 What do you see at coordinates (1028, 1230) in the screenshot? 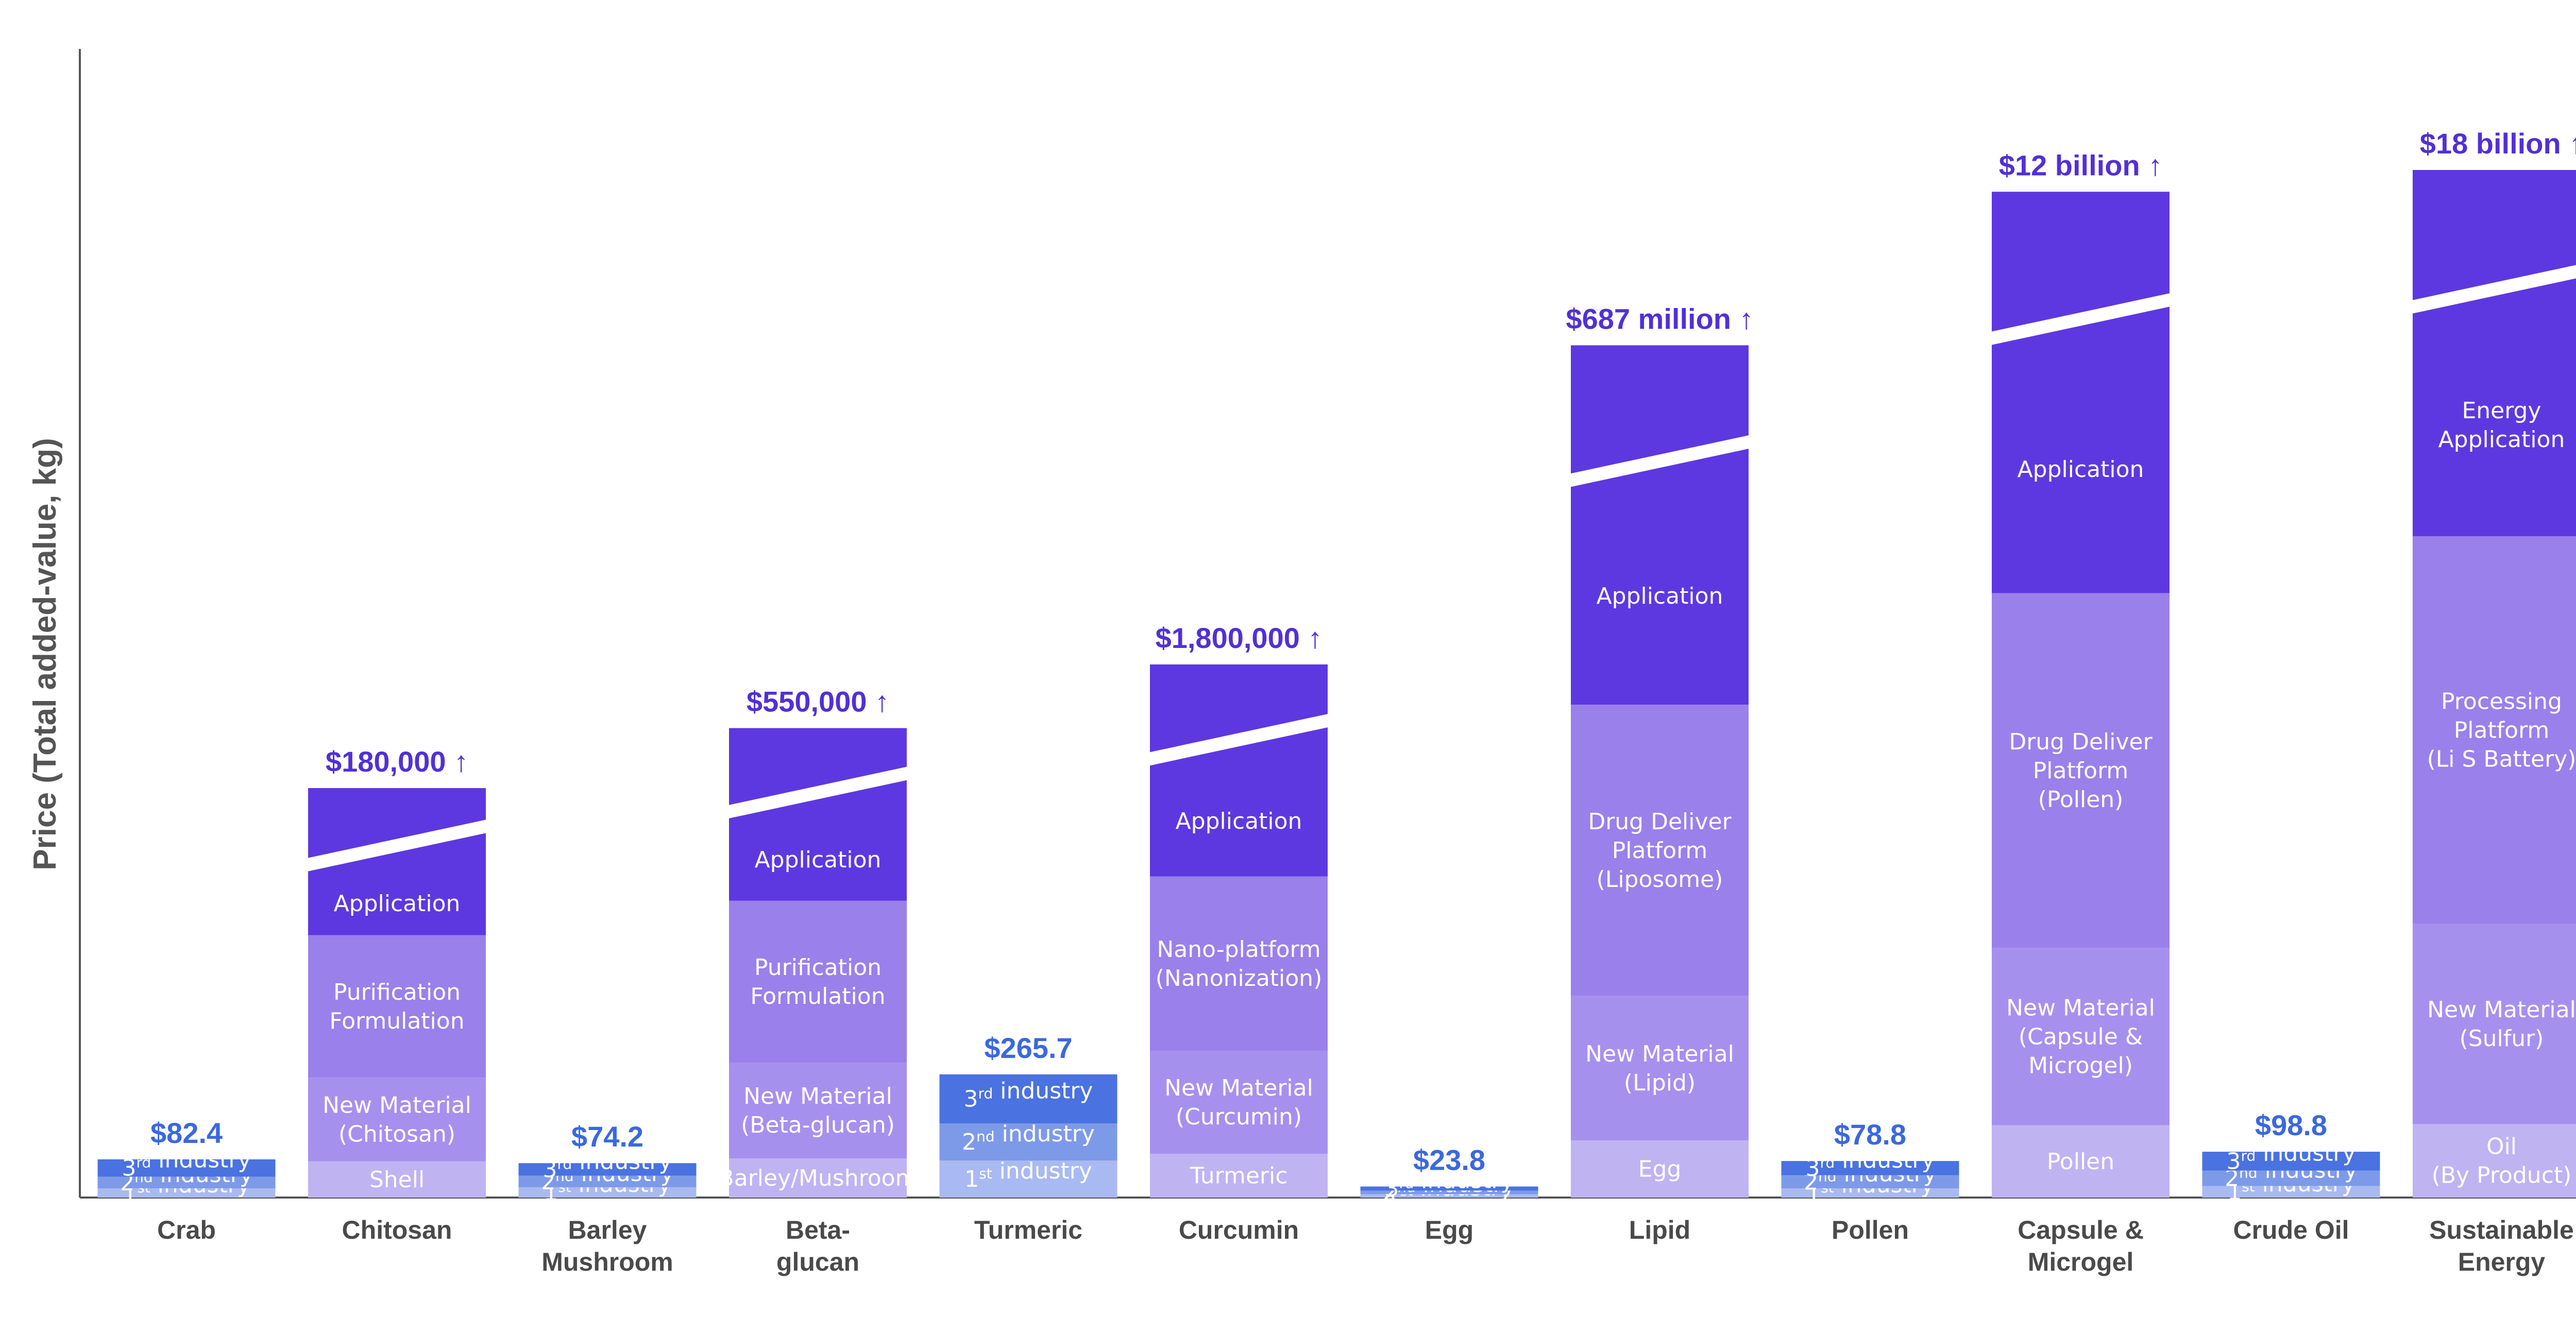
I see `category-label: Turmeric` at bounding box center [1028, 1230].